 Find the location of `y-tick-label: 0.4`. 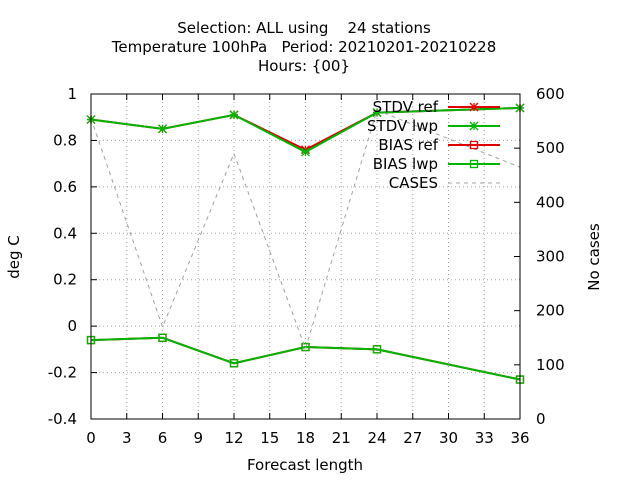

y-tick-label: 0.4 is located at coordinates (65, 233).